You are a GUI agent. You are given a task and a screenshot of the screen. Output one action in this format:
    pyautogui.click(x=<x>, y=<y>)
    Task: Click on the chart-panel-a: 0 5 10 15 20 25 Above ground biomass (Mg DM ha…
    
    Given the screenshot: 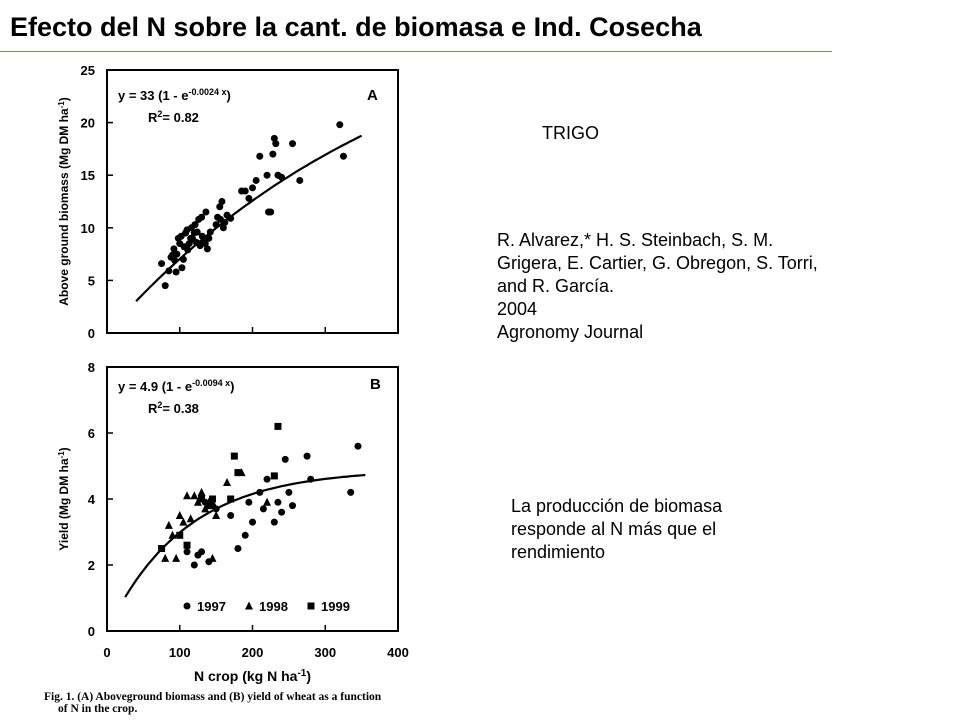 What is the action you would take?
    pyautogui.click(x=228, y=202)
    